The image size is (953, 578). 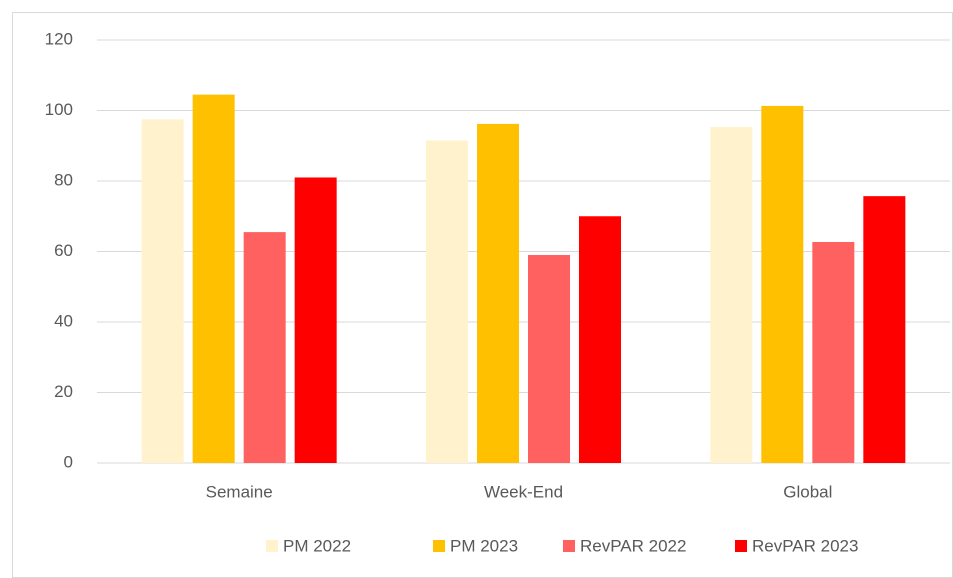 What do you see at coordinates (59, 38) in the screenshot?
I see `y-tick-label: 120` at bounding box center [59, 38].